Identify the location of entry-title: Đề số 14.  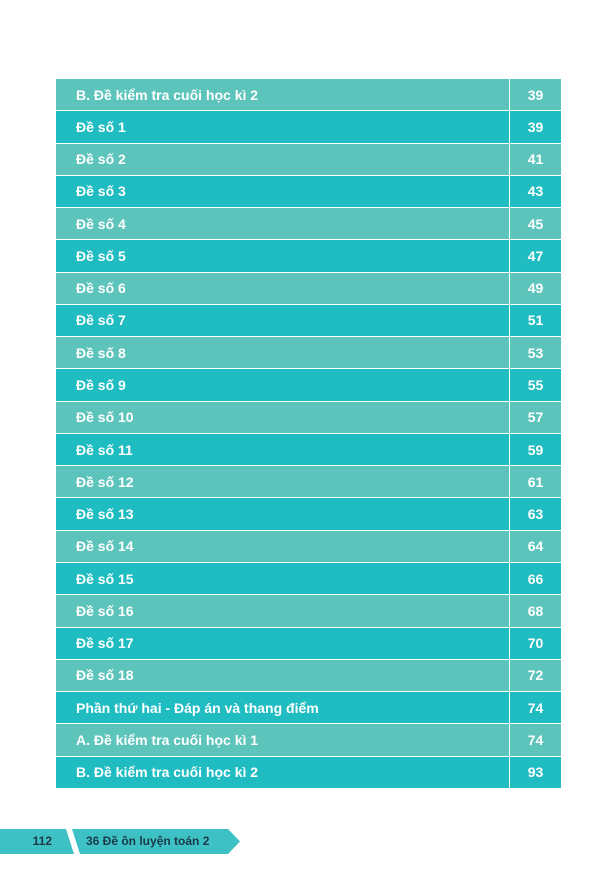
(282, 546).